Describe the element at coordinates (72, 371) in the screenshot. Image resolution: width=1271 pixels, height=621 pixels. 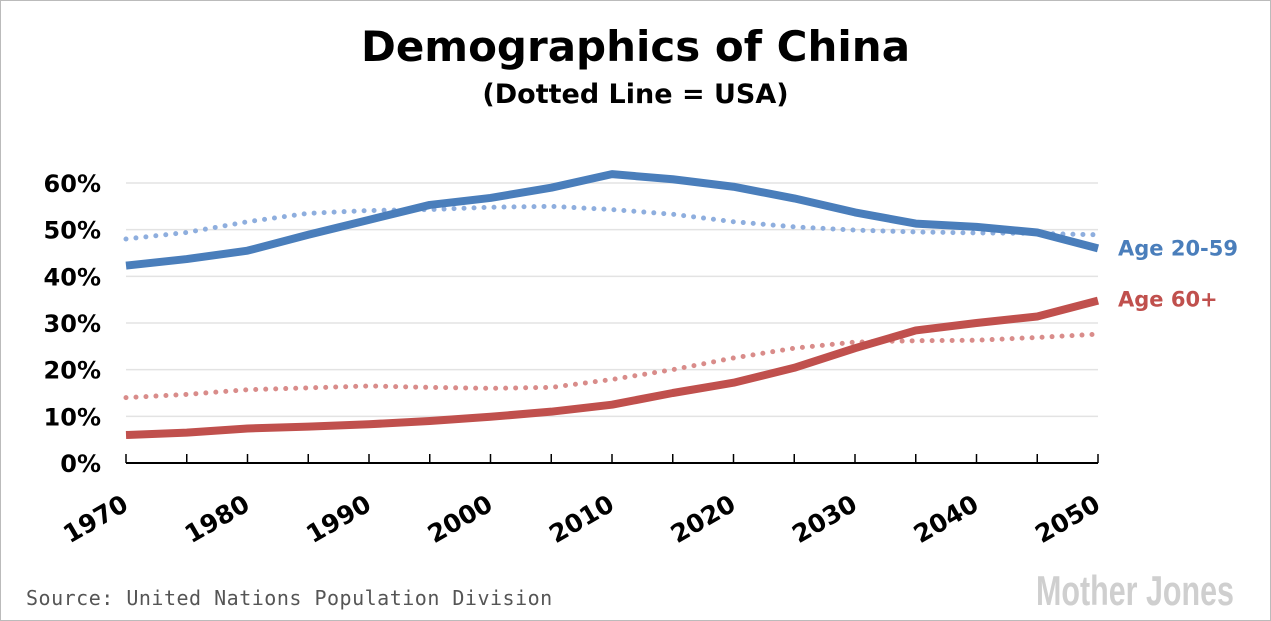
I see `y-tick-label: 20%` at that location.